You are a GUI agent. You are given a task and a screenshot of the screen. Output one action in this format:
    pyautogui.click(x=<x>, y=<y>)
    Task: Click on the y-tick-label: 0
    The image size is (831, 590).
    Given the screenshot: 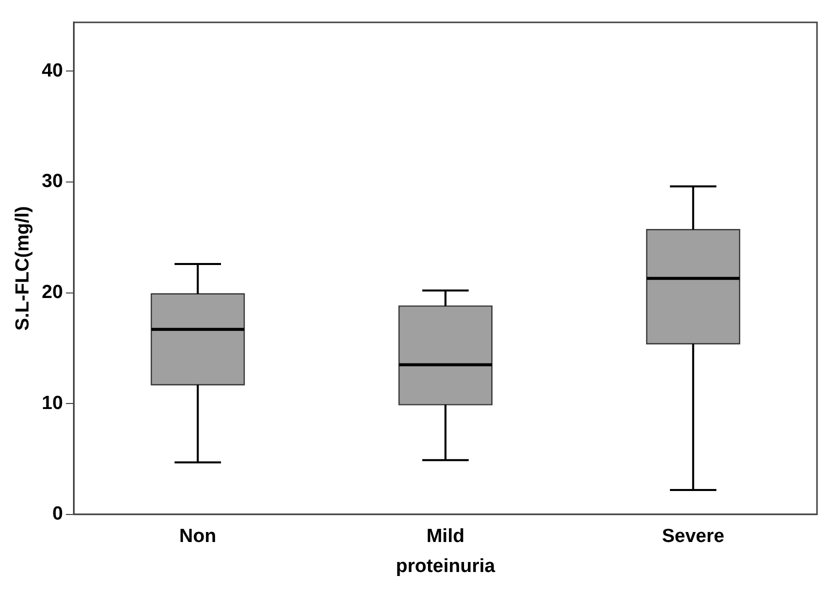 What is the action you would take?
    pyautogui.click(x=57, y=514)
    